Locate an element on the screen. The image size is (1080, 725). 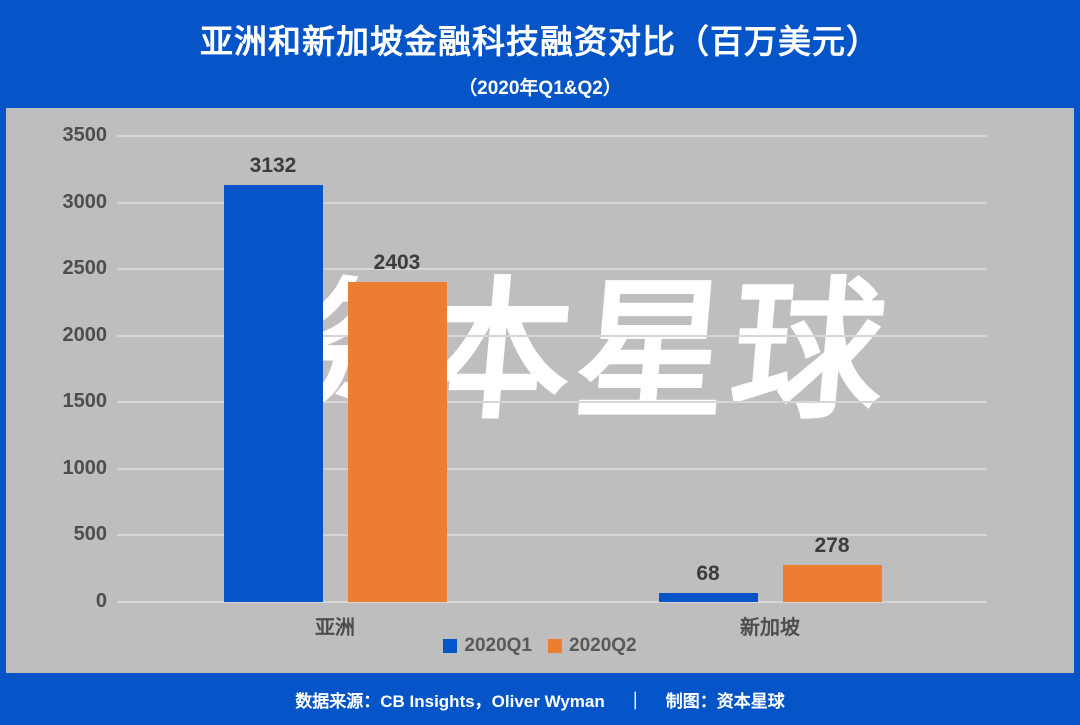
bar-value-label: 278 is located at coordinates (832, 545).